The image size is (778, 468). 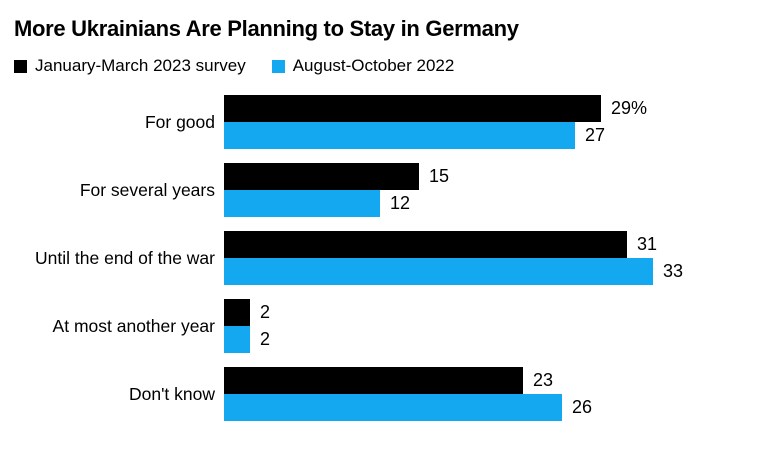 I want to click on bar-pair: 31 33, so click(x=454, y=258).